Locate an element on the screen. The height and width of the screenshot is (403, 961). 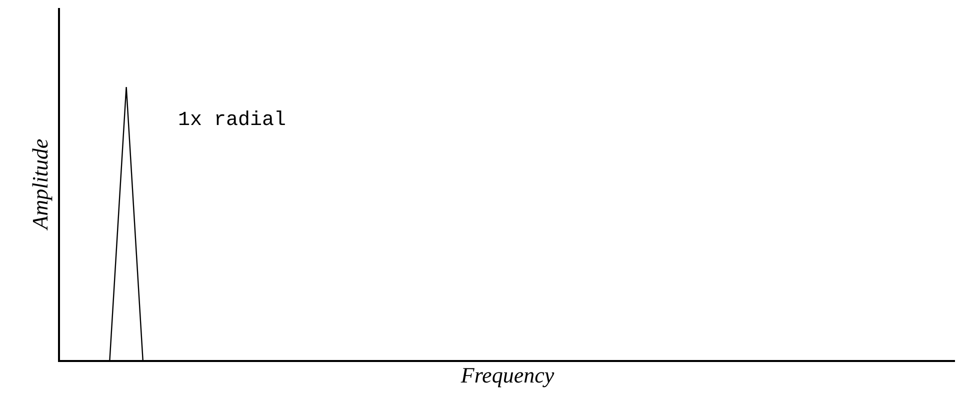
x-axis-title: Frequency is located at coordinates (507, 375).